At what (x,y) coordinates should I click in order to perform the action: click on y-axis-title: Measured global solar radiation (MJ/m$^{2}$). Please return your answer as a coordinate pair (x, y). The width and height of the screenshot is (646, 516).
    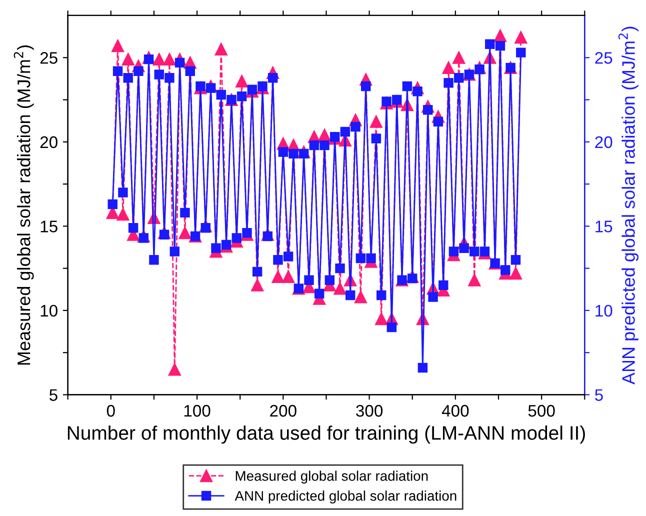
    Looking at the image, I should click on (24, 205).